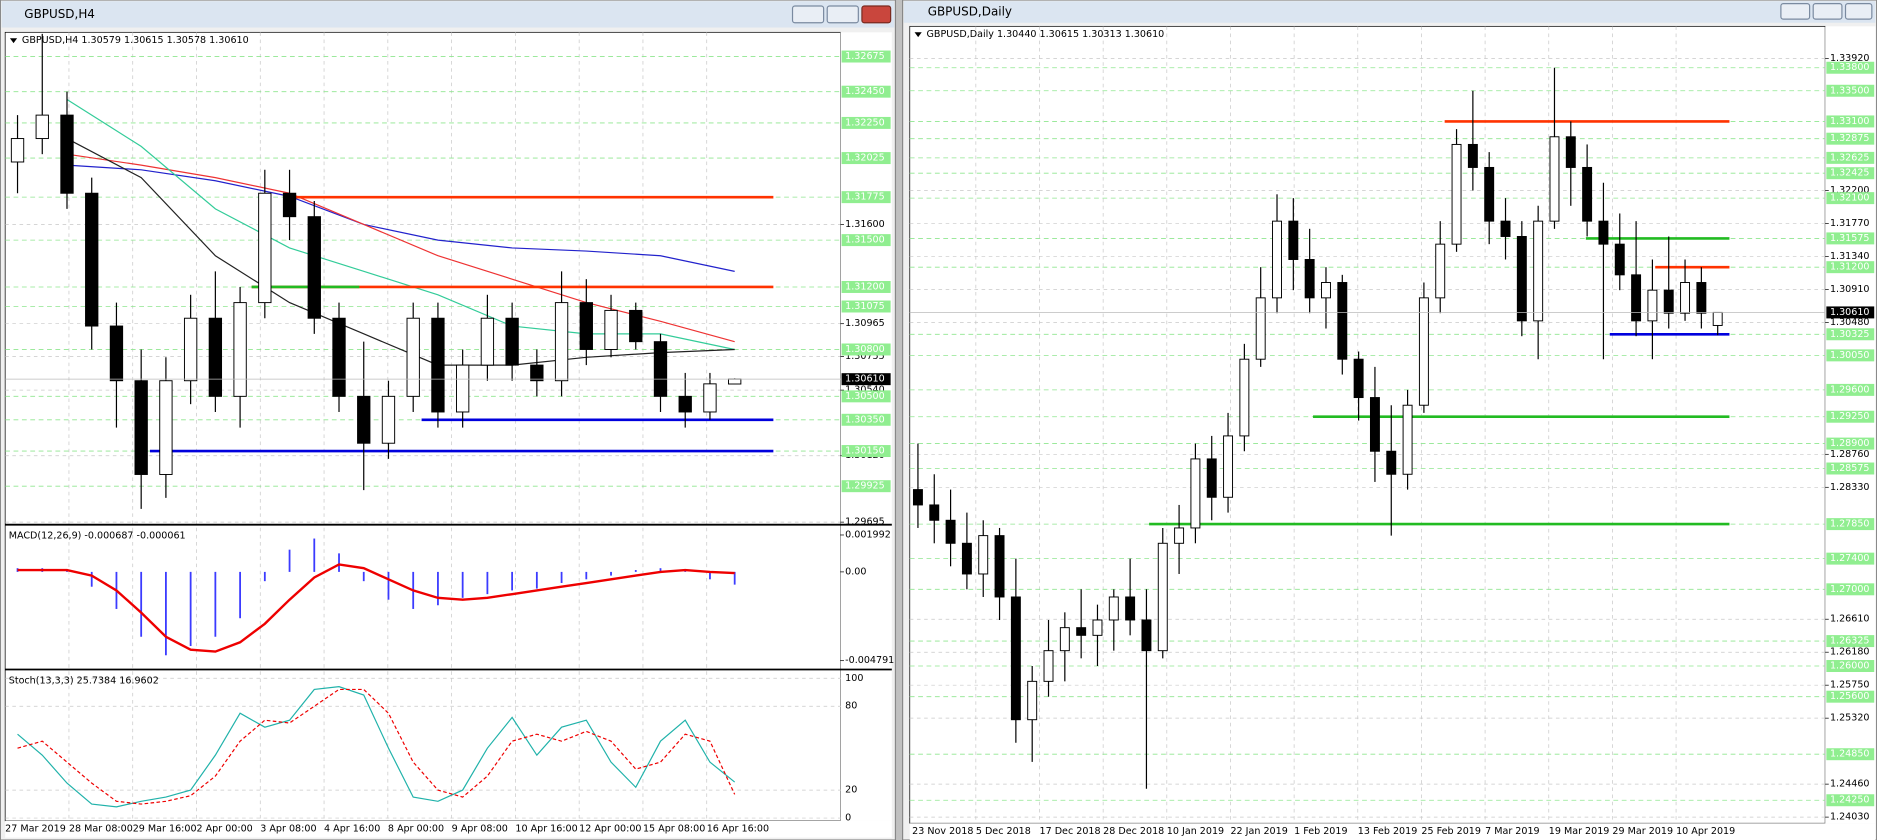 This screenshot has height=840, width=1877. Describe the element at coordinates (868, 534) in the screenshot. I see `macd-axis-label: 0.001992` at that location.